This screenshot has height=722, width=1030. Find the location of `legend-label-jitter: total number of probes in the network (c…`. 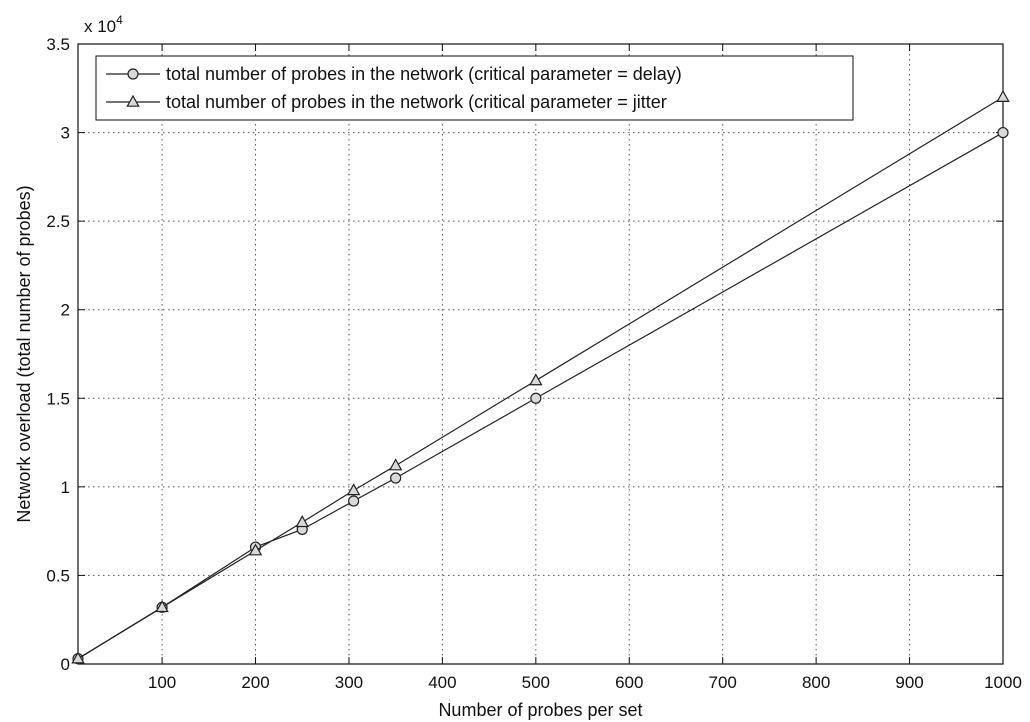

legend-label-jitter: total number of probes in the network (c… is located at coordinates (416, 102).